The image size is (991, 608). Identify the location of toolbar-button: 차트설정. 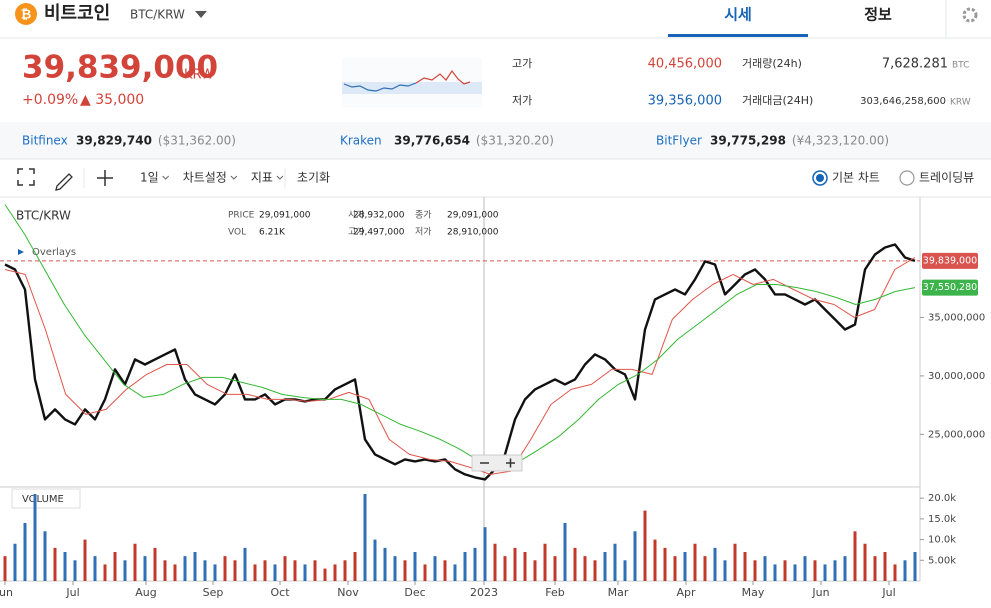
(205, 178).